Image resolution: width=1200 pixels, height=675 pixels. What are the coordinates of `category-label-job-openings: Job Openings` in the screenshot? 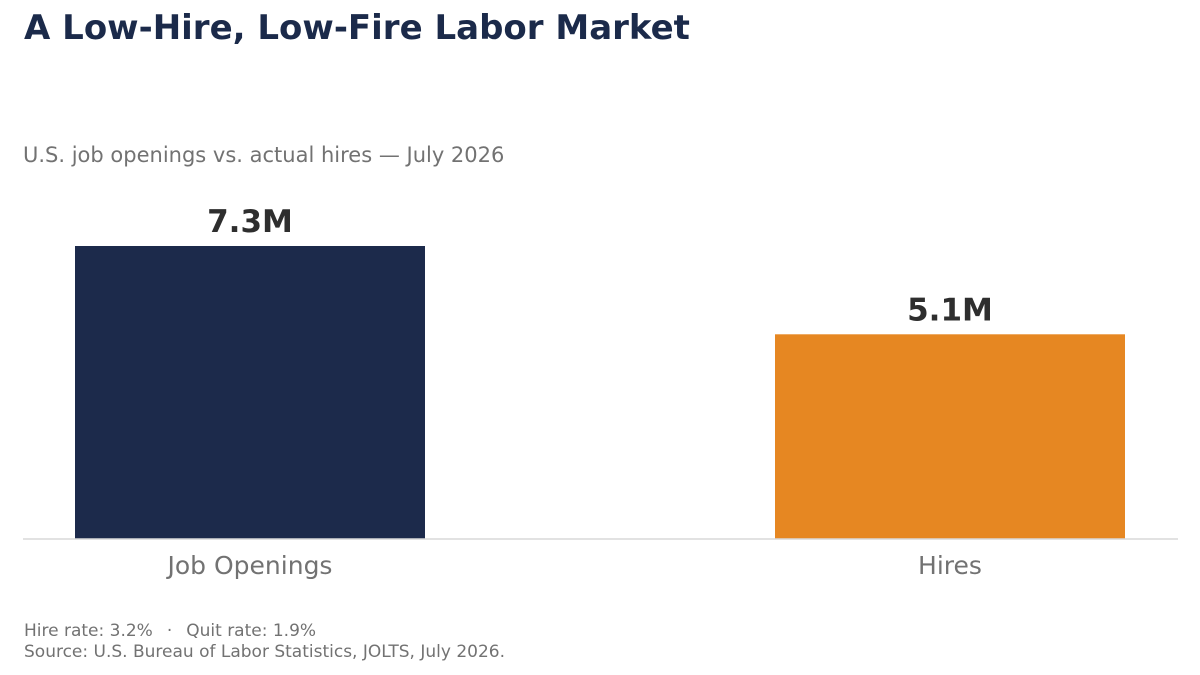 It's located at (249, 565).